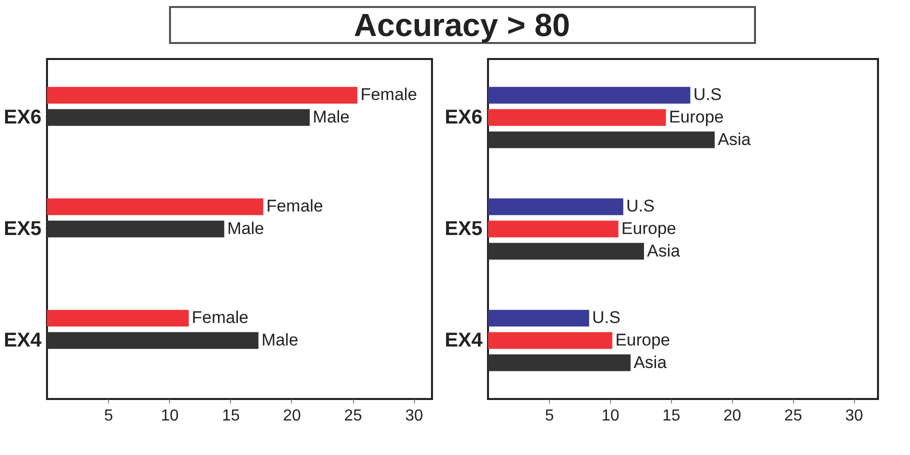 The height and width of the screenshot is (455, 910). What do you see at coordinates (707, 94) in the screenshot?
I see `series-label: U.S` at bounding box center [707, 94].